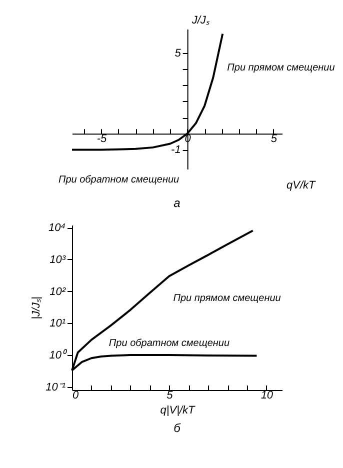 This screenshot has width=343, height=468. Describe the element at coordinates (267, 396) in the screenshot. I see `x-tick-label: 10` at that location.